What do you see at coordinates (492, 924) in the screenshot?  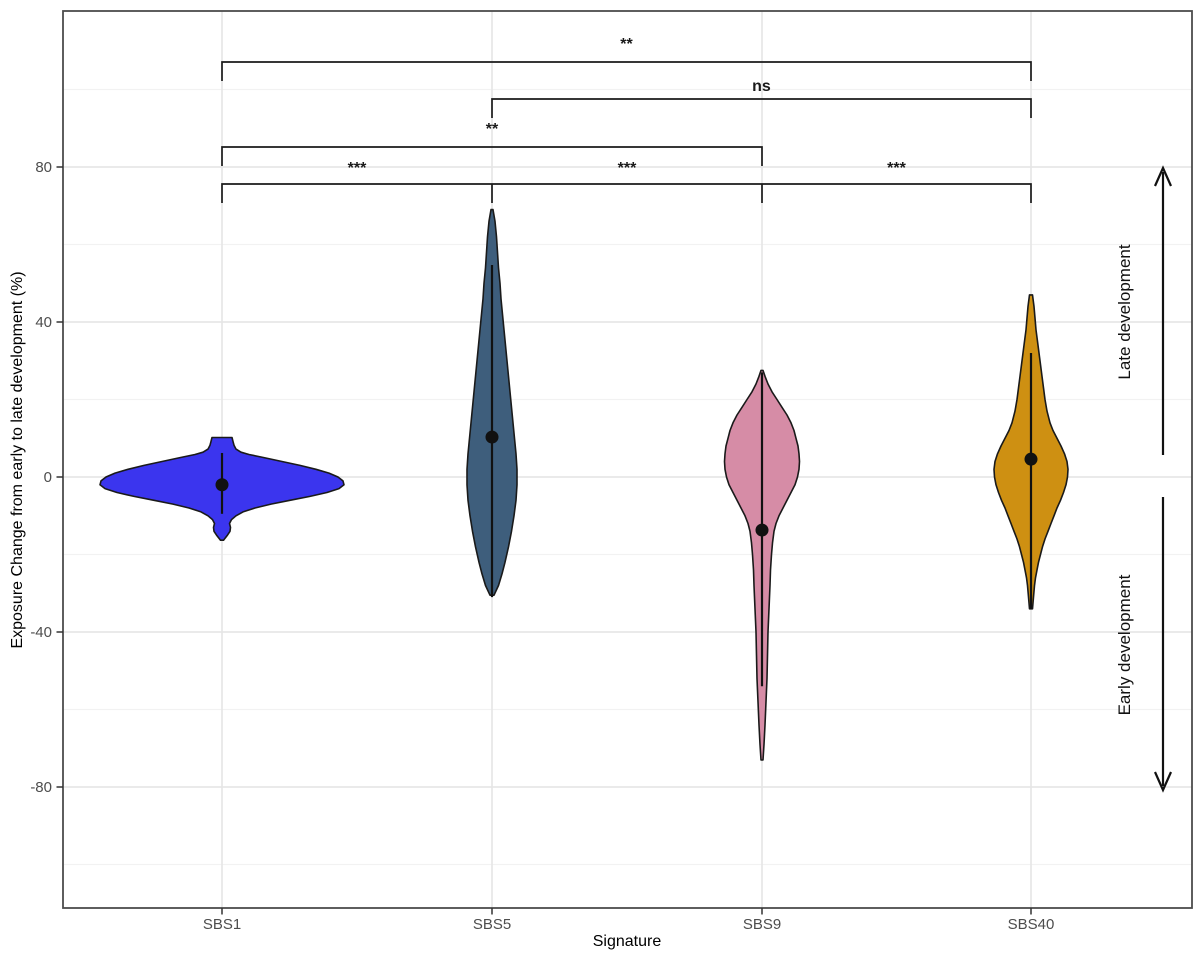 I see `x-tick-label-sbs5: SBS5` at bounding box center [492, 924].